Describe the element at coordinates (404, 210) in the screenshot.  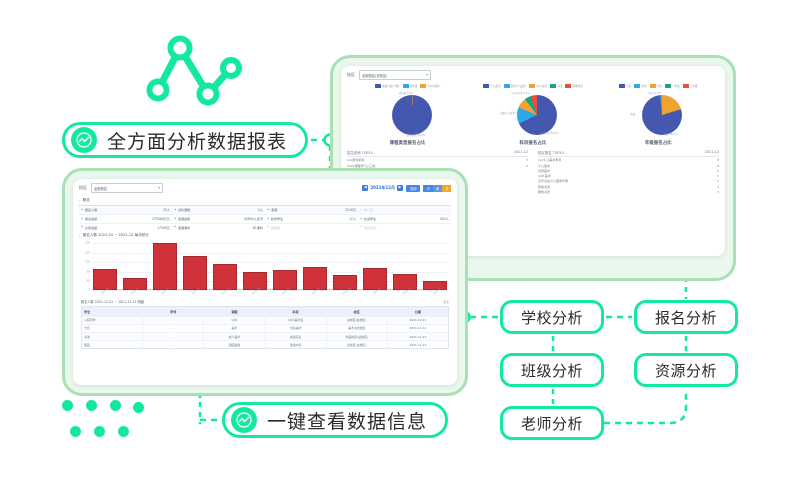
I see `stat-cell: • 转介绍 --` at that location.